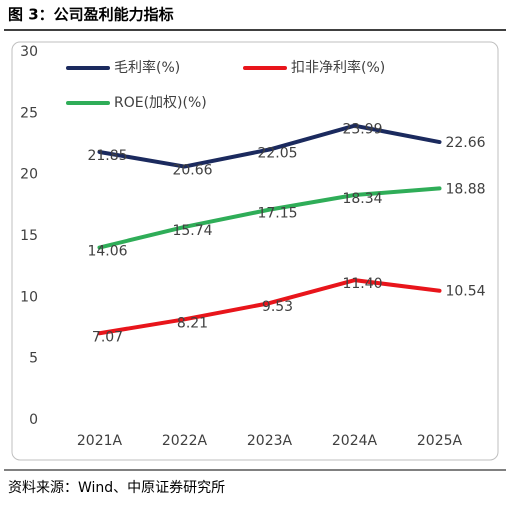 The image size is (510, 506). I want to click on data-label: 23.99, so click(362, 130).